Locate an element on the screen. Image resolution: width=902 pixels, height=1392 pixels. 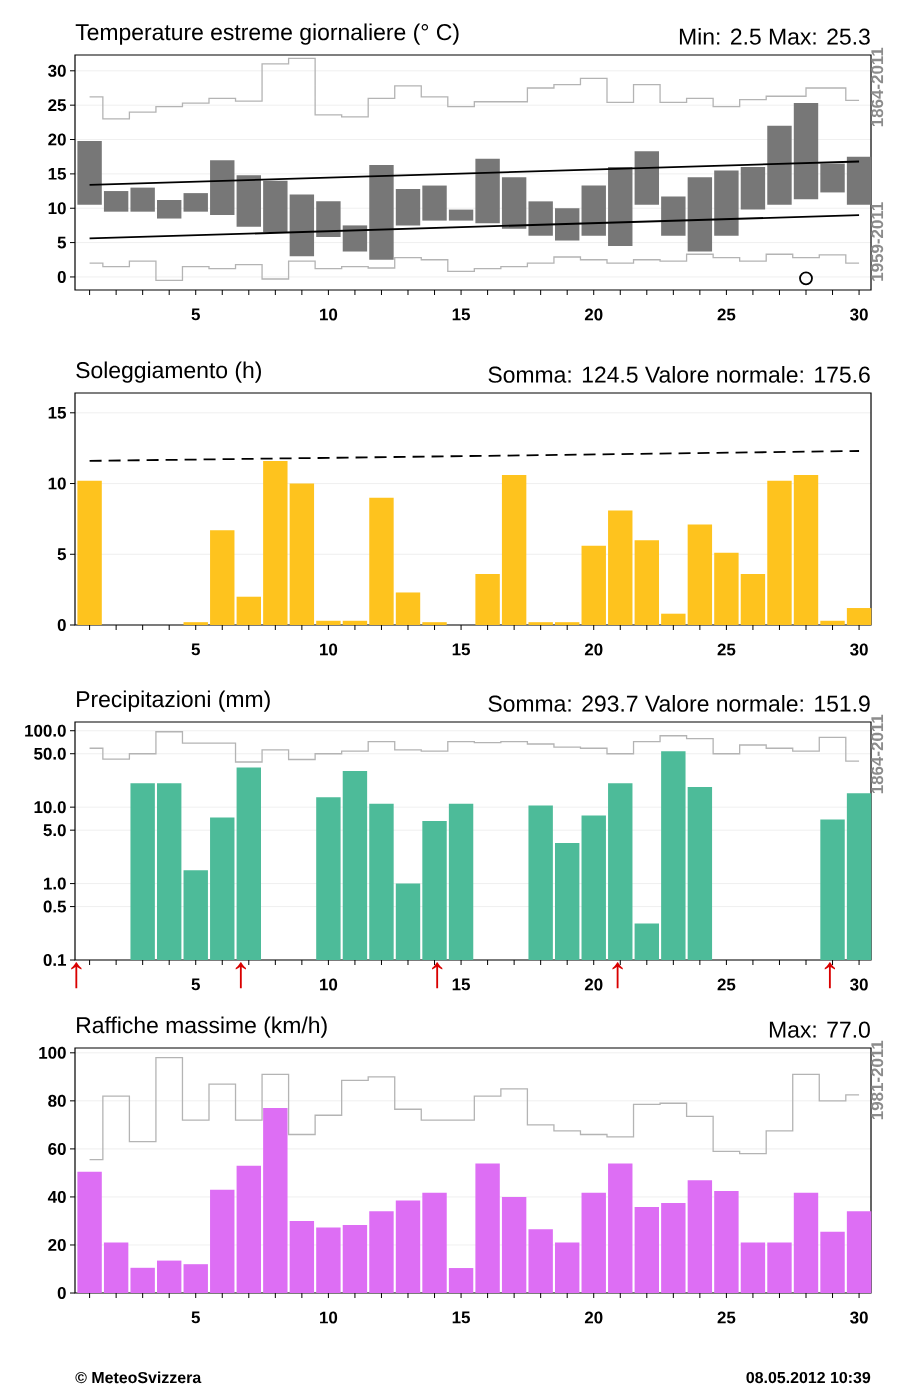
text: 08.05.2012 10:39 is located at coordinates (808, 1377).